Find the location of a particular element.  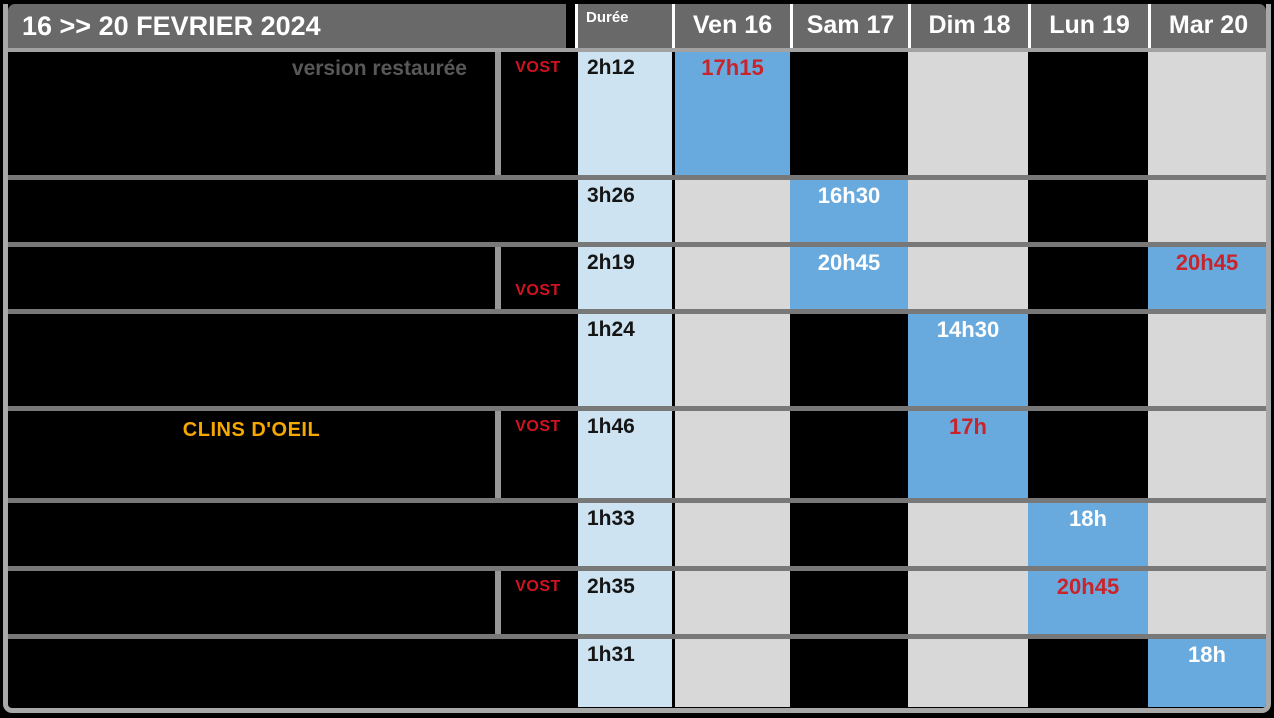

movie-row: CLINS D'OEIL VOST 1h46 17h is located at coordinates (637, 454).